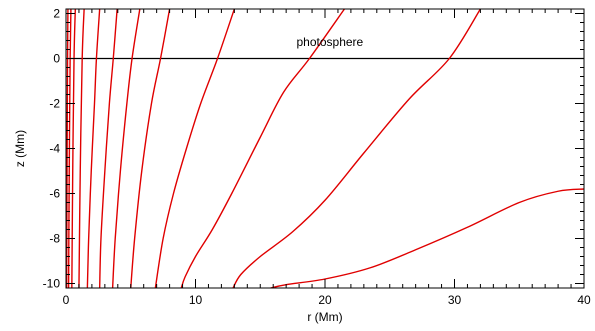 The width and height of the screenshot is (595, 331). What do you see at coordinates (54, 149) in the screenshot?
I see `y-tick-label: -4` at bounding box center [54, 149].